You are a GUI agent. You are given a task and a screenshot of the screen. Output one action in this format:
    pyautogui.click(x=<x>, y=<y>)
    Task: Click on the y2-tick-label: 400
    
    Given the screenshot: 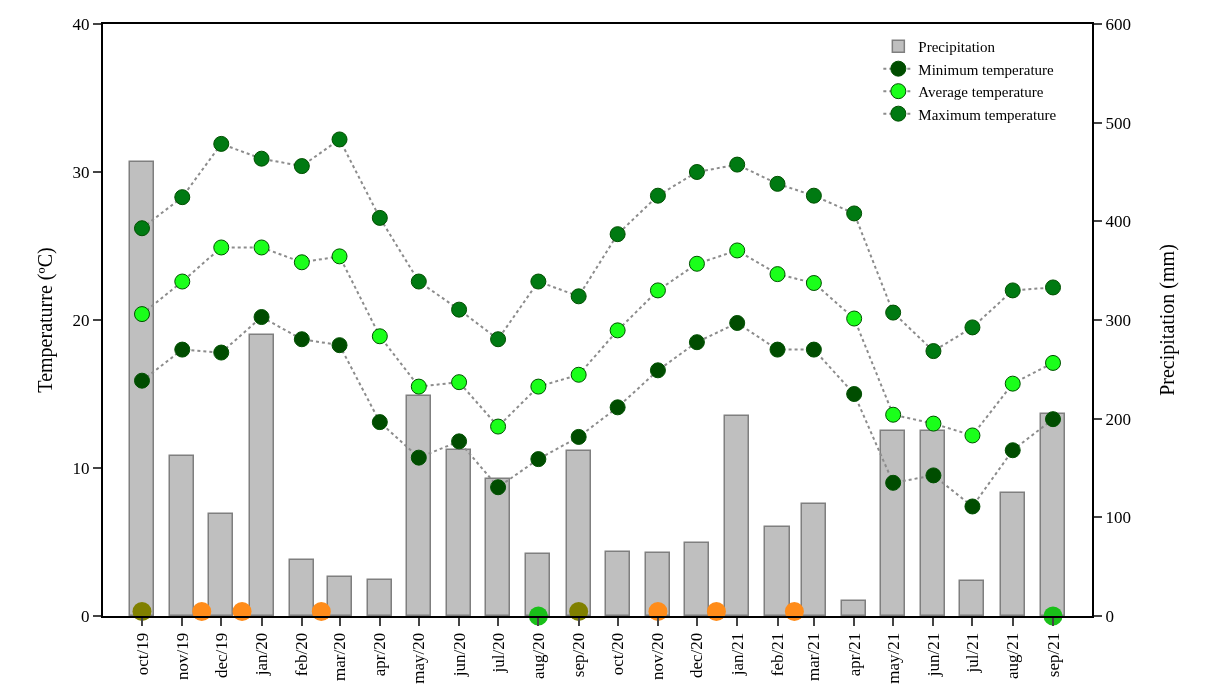 What is the action you would take?
    pyautogui.click(x=1118, y=222)
    